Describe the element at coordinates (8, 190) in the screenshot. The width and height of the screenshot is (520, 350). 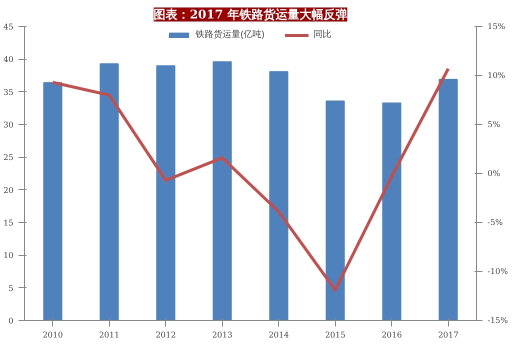
I see `y-tick-label: 20` at that location.